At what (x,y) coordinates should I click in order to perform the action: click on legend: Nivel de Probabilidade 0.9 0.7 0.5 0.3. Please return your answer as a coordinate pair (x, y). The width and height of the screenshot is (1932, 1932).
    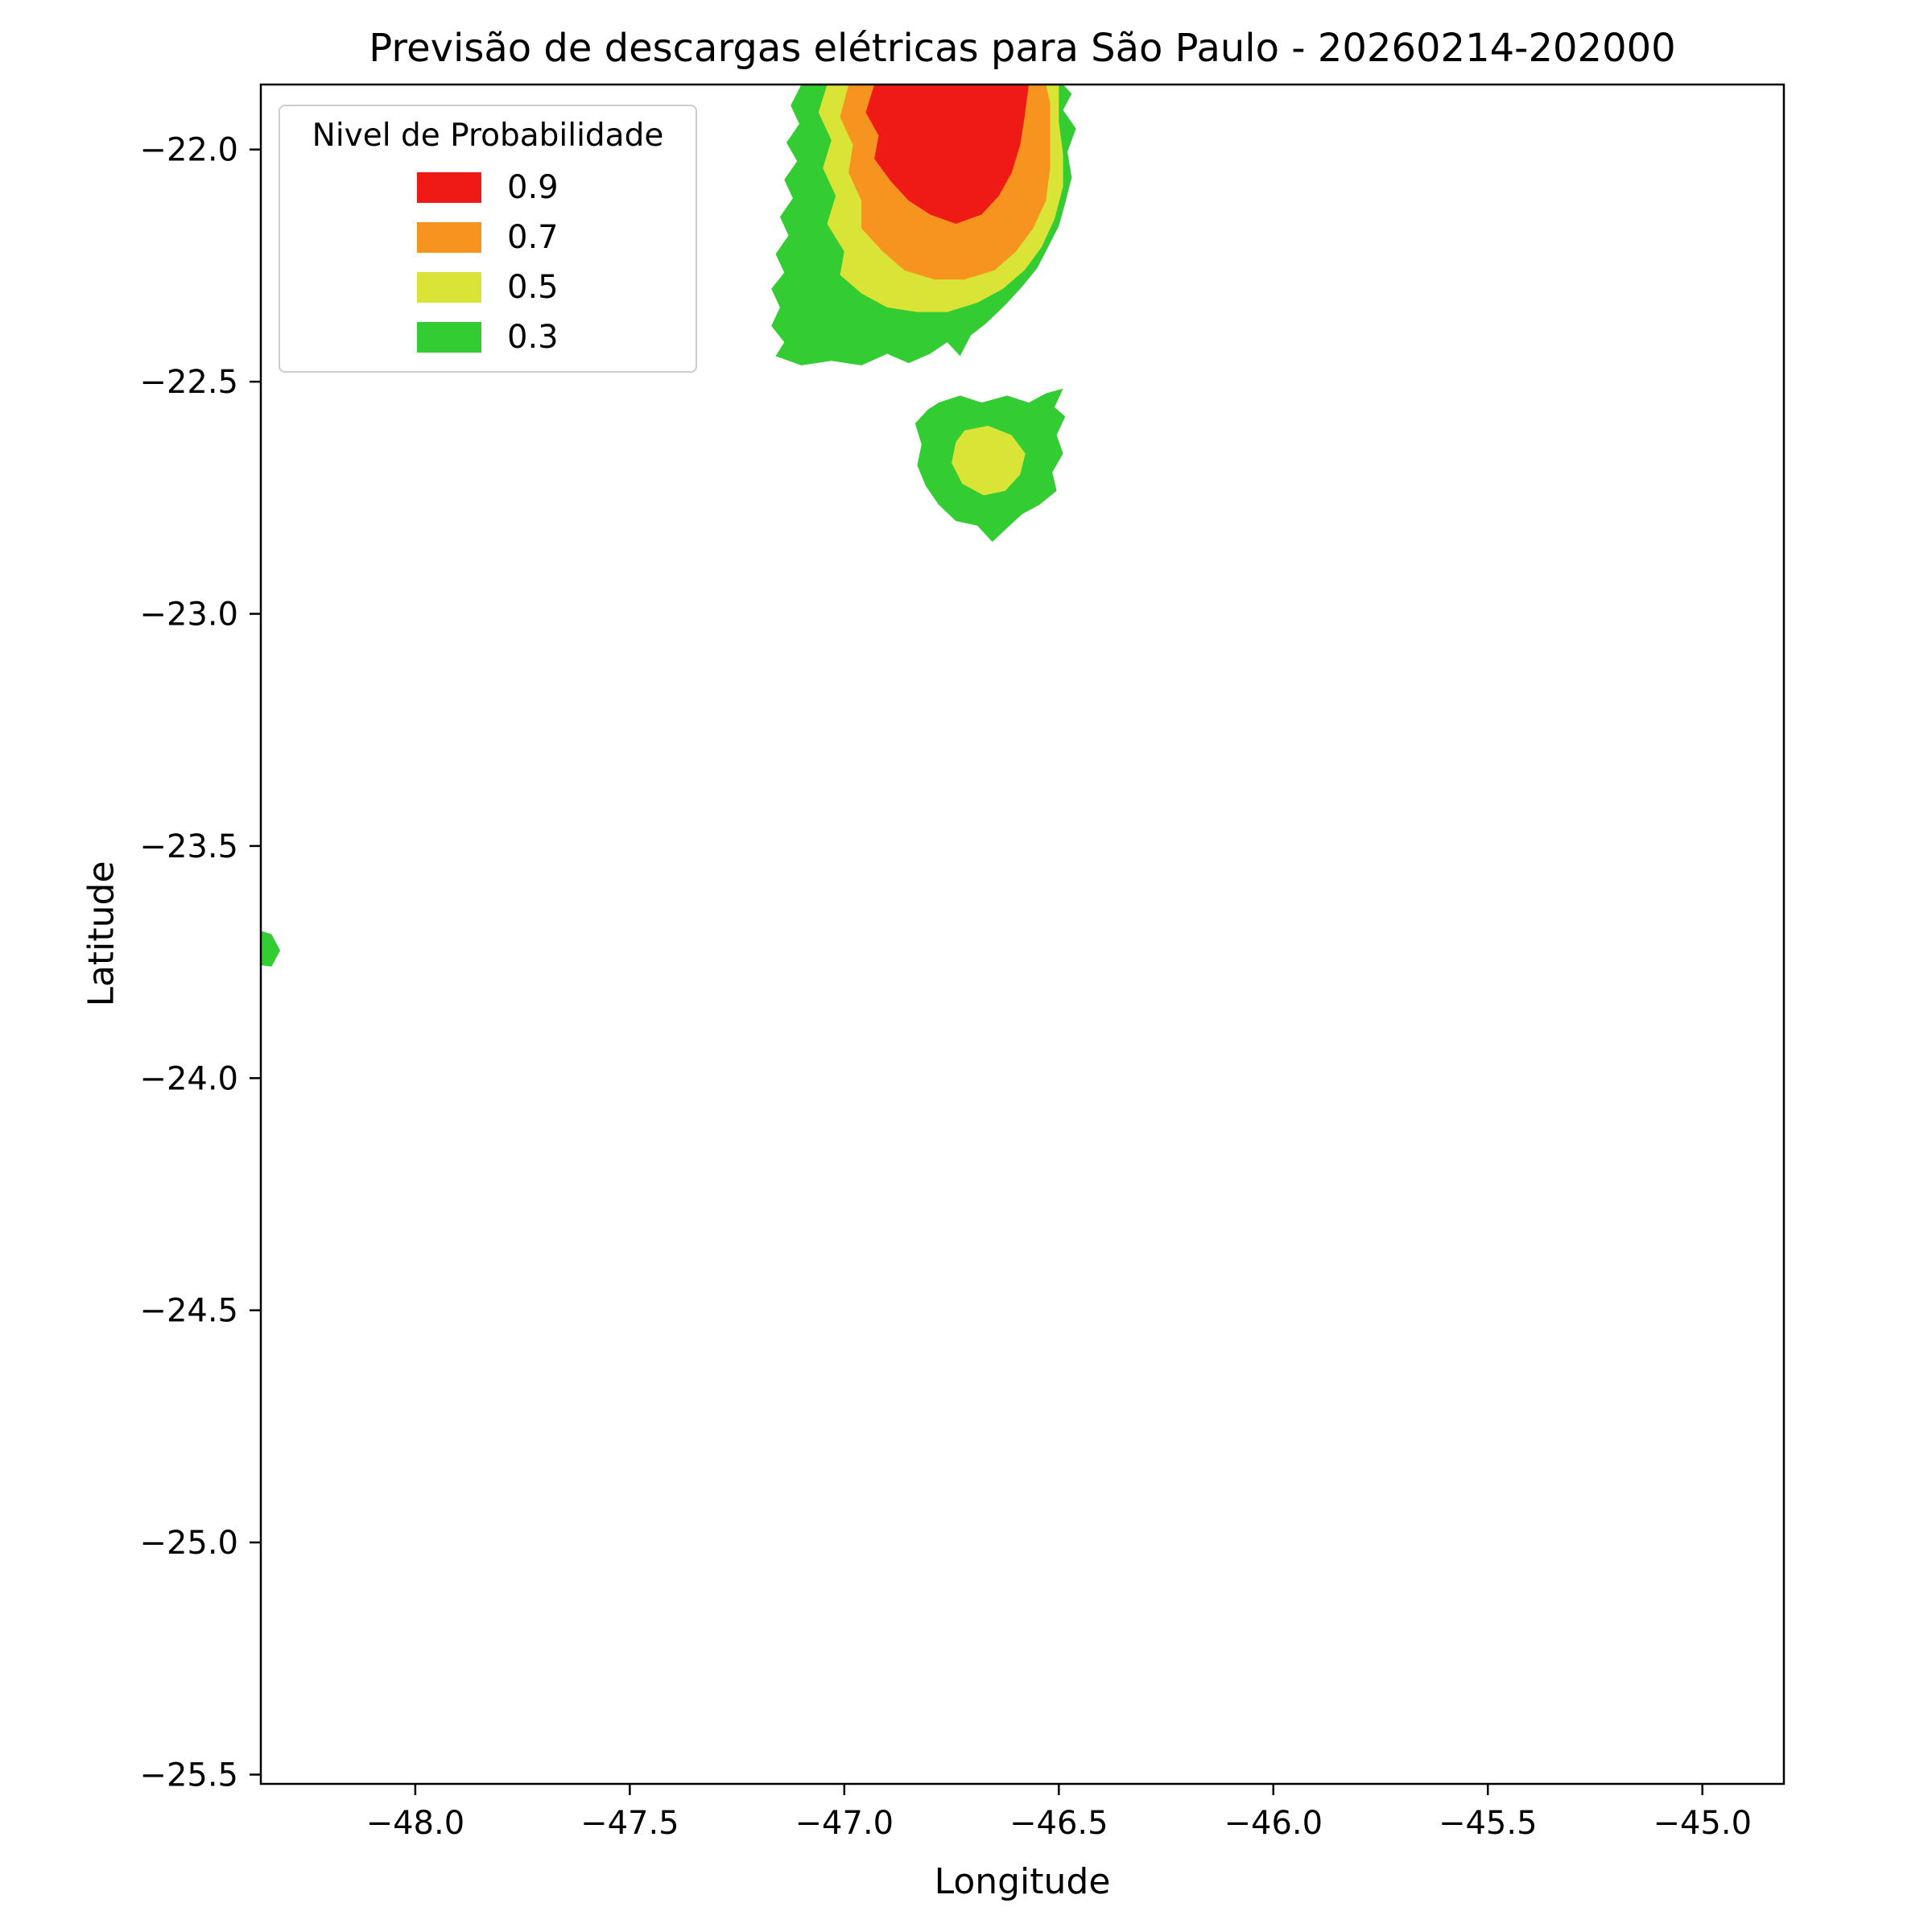
    Looking at the image, I should click on (488, 239).